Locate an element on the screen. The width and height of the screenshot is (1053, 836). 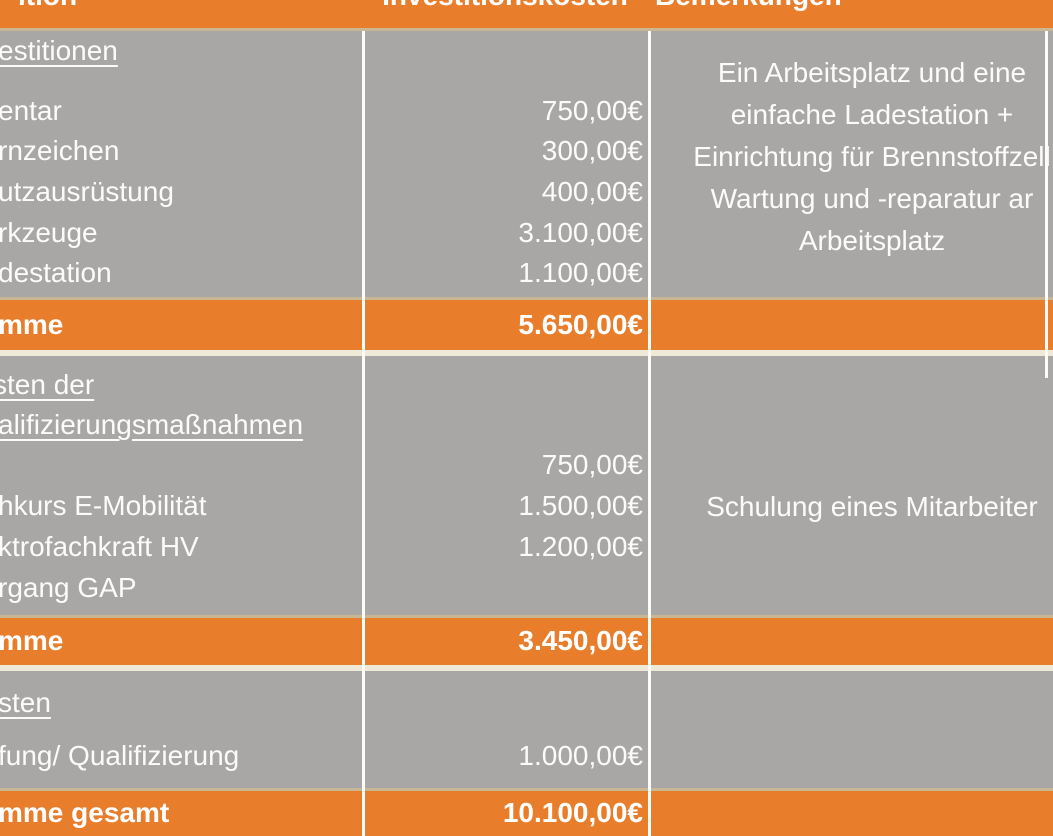
item-value: 1.500,00€ is located at coordinates (580, 505).